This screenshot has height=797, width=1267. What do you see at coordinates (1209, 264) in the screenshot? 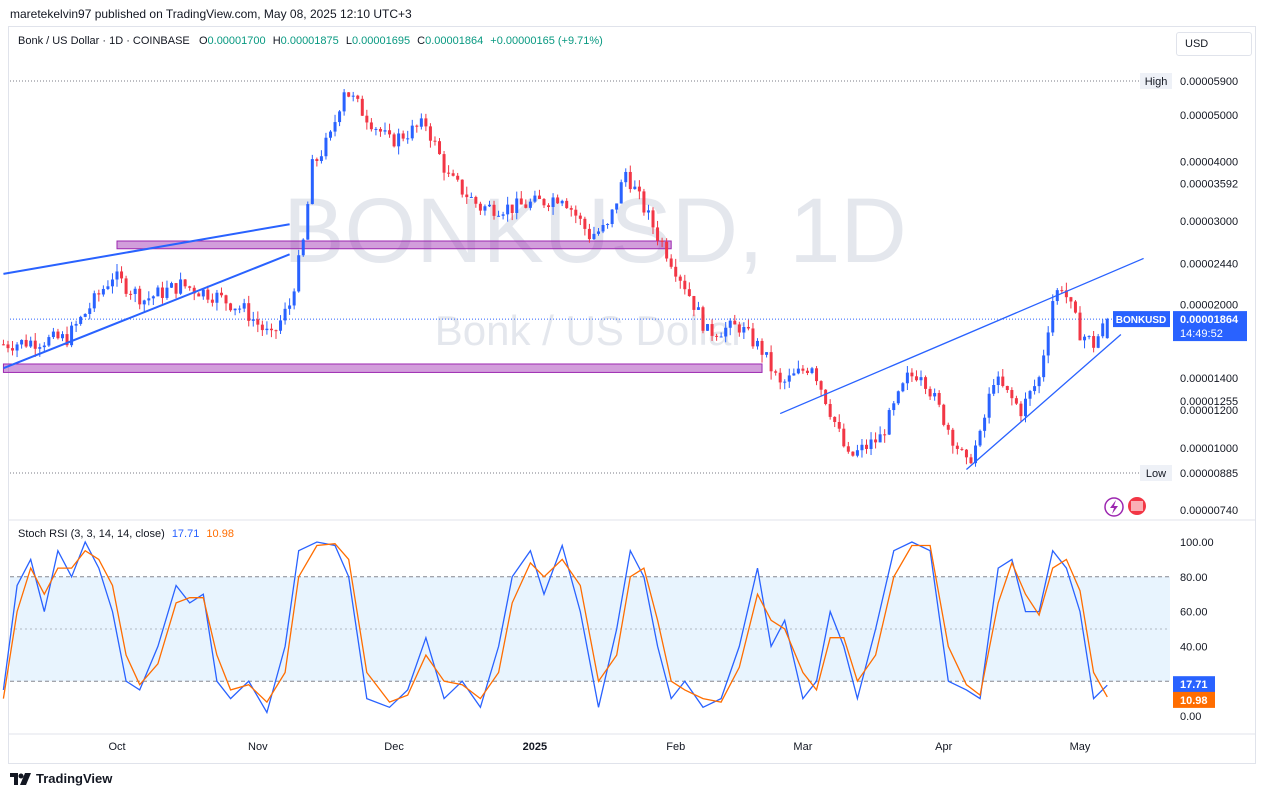
I see `price-tick-label: 0.00002440` at bounding box center [1209, 264].